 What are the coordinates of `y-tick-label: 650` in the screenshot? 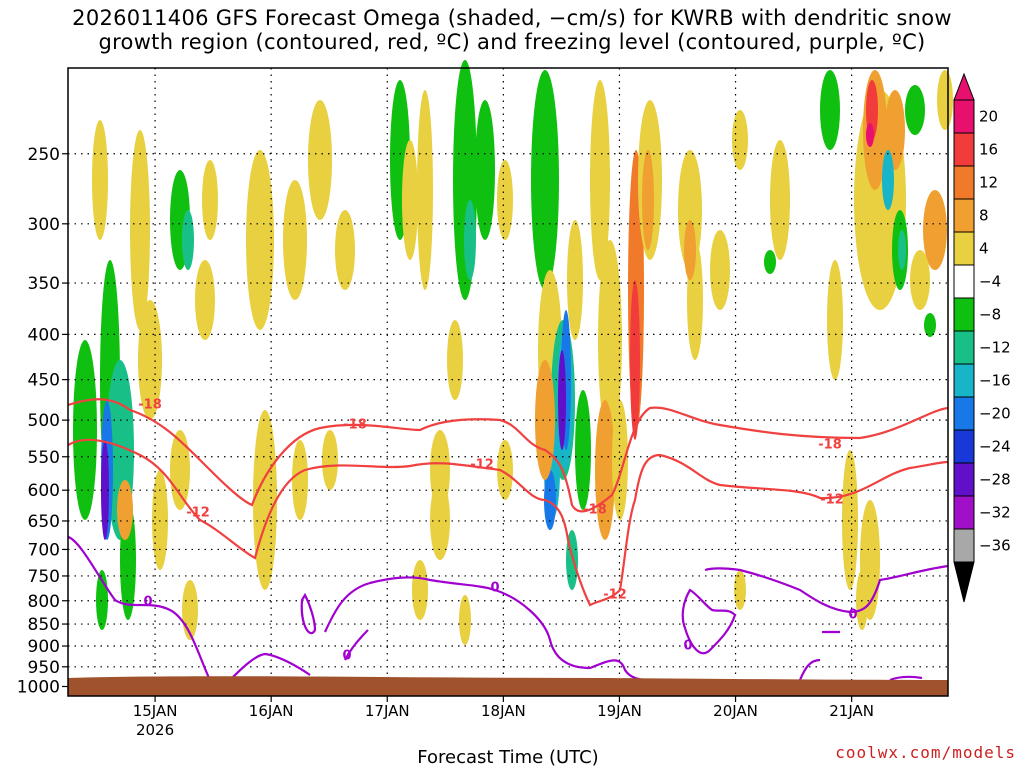 It's located at (44, 522).